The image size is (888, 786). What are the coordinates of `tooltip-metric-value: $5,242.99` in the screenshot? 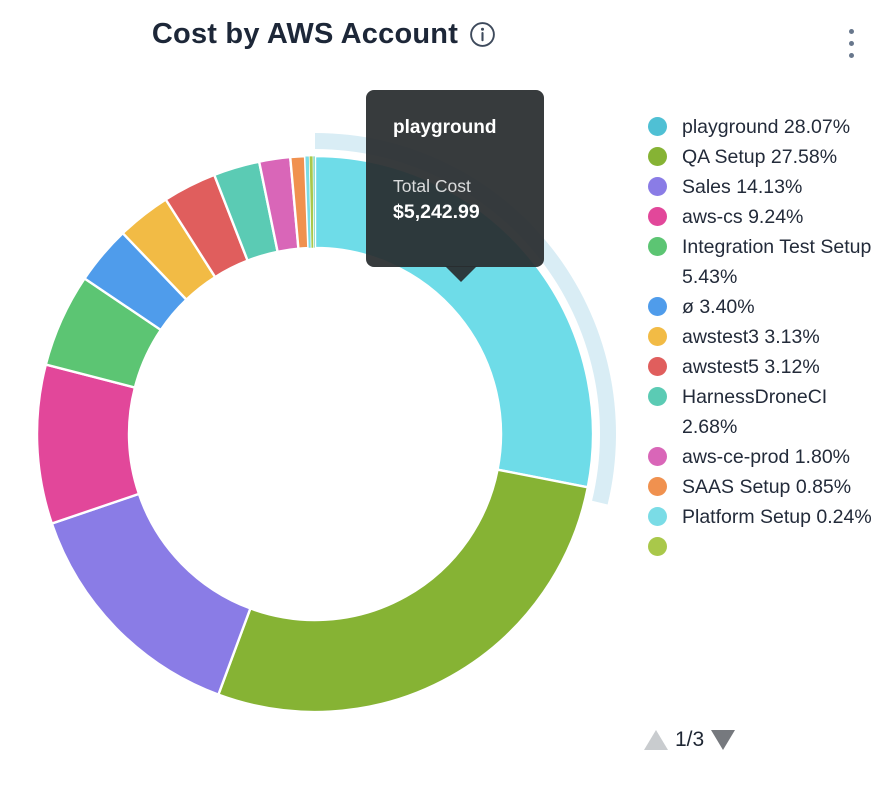 It's located at (436, 212).